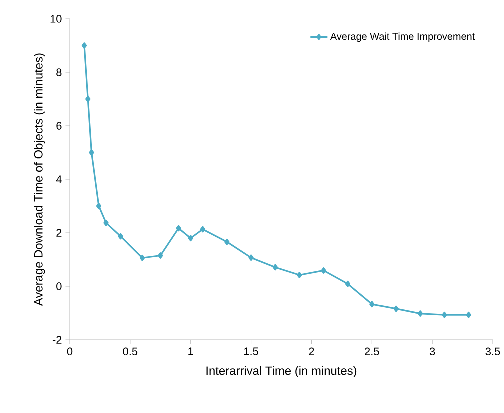 Image resolution: width=504 pixels, height=413 pixels. Describe the element at coordinates (130, 352) in the screenshot. I see `x-tick-label: 0.5` at that location.